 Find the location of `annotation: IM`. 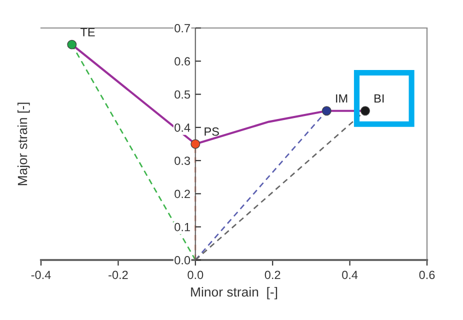

annotation: IM is located at coordinates (342, 98).